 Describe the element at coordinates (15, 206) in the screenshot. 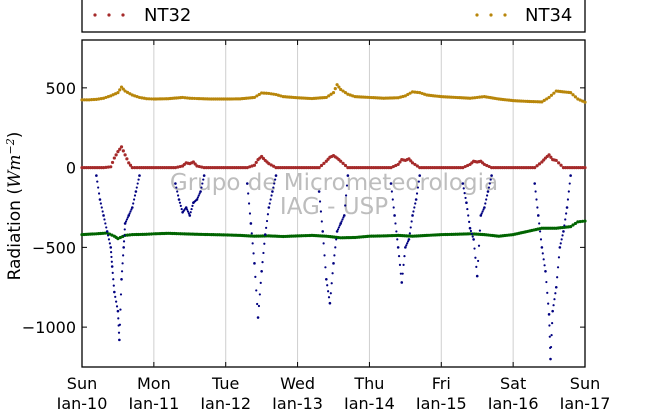

I see `y-axis-label: Radiation (Wm−2)` at that location.